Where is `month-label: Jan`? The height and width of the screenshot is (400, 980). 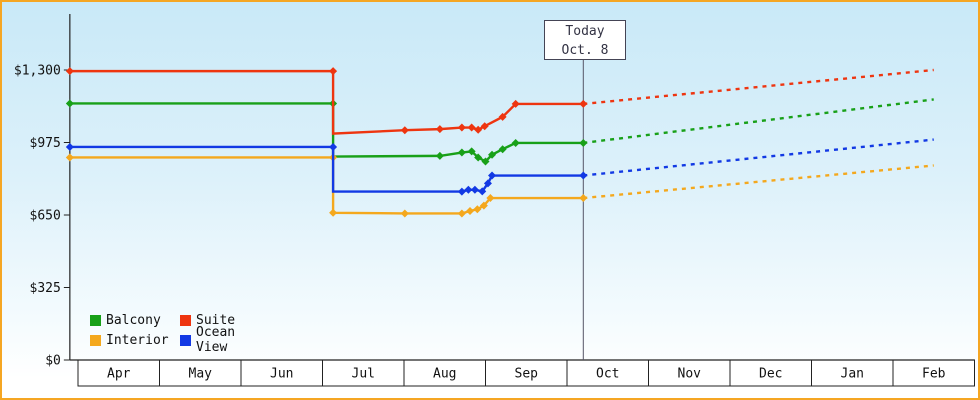
month-label: Jan is located at coordinates (852, 374).